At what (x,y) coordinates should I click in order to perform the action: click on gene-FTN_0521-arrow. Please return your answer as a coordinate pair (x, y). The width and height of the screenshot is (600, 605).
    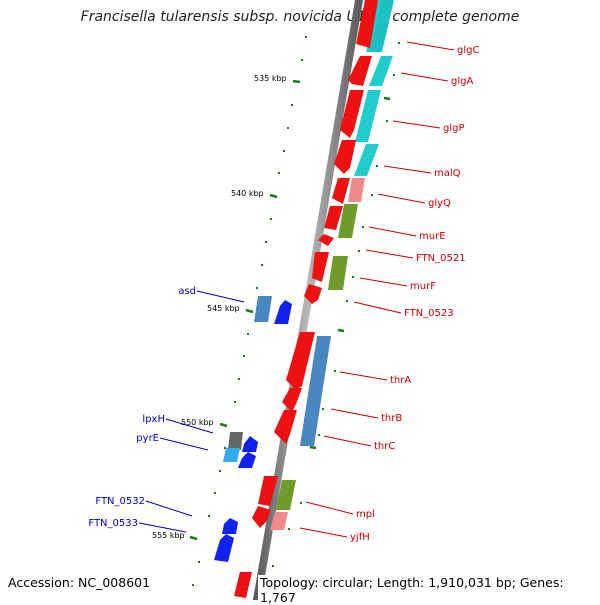
    Looking at the image, I should click on (326, 240).